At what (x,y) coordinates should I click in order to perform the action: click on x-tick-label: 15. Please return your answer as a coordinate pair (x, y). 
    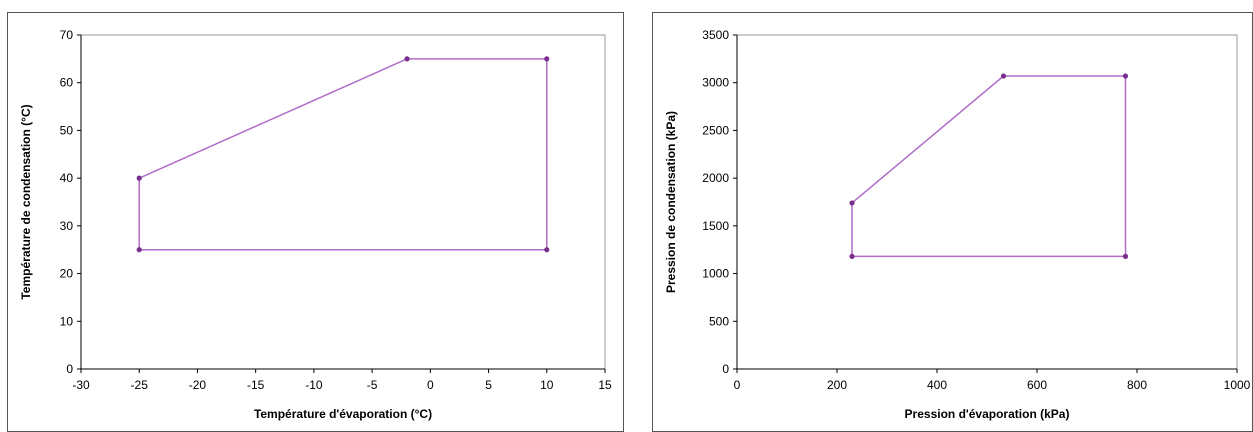
    Looking at the image, I should click on (605, 385).